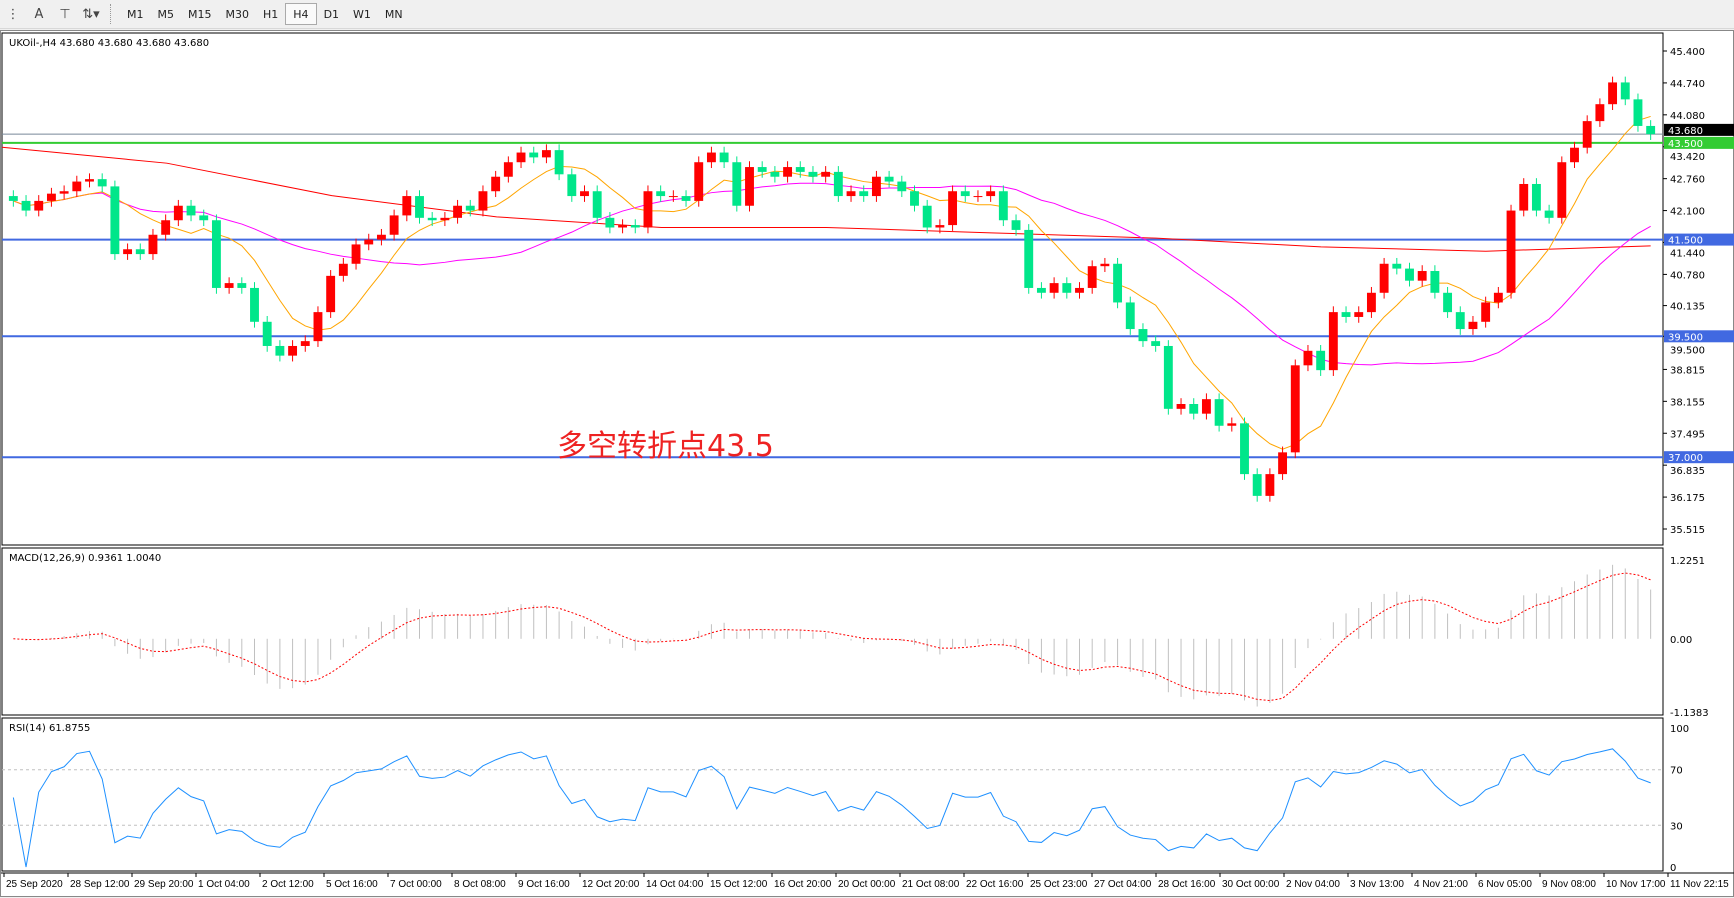  Describe the element at coordinates (867, 884) in the screenshot. I see `time-tick-label: 20 Oct 00:00` at that location.